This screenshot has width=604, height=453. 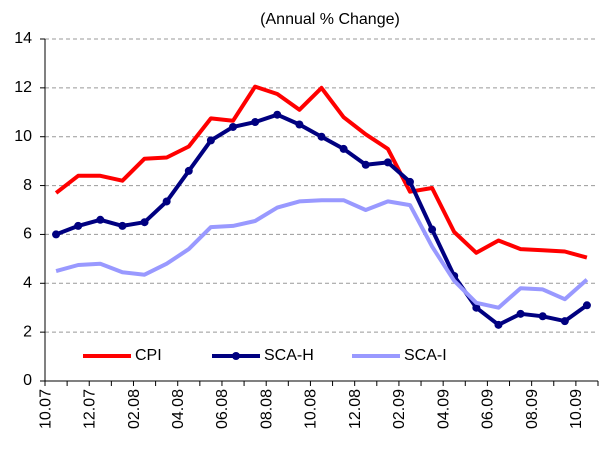 I want to click on legend-label: SCA-I, so click(x=425, y=355).